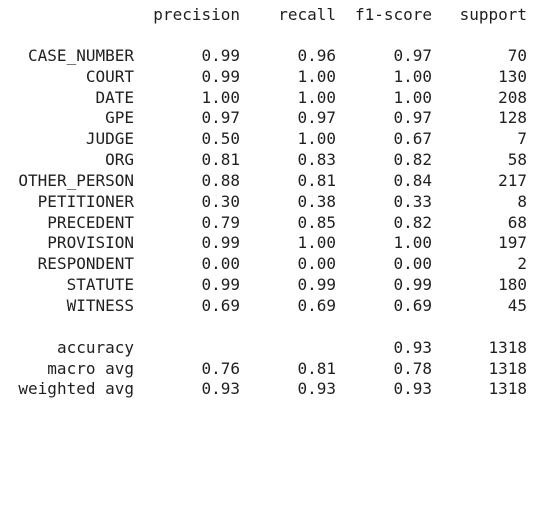 The image size is (544, 525). What do you see at coordinates (316, 117) in the screenshot?
I see `recall-value: 0.97` at bounding box center [316, 117].